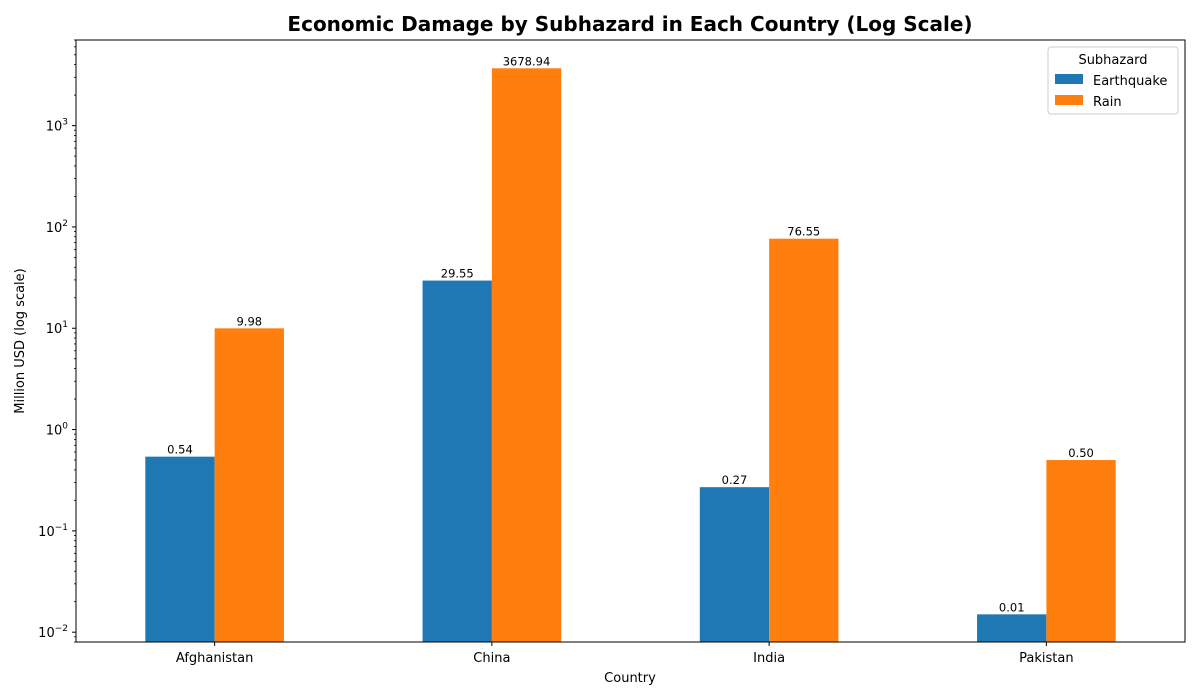 This screenshot has width=1200, height=700. Describe the element at coordinates (1012, 607) in the screenshot. I see `data-label-earthquake-pakistan: 0.01` at that location.